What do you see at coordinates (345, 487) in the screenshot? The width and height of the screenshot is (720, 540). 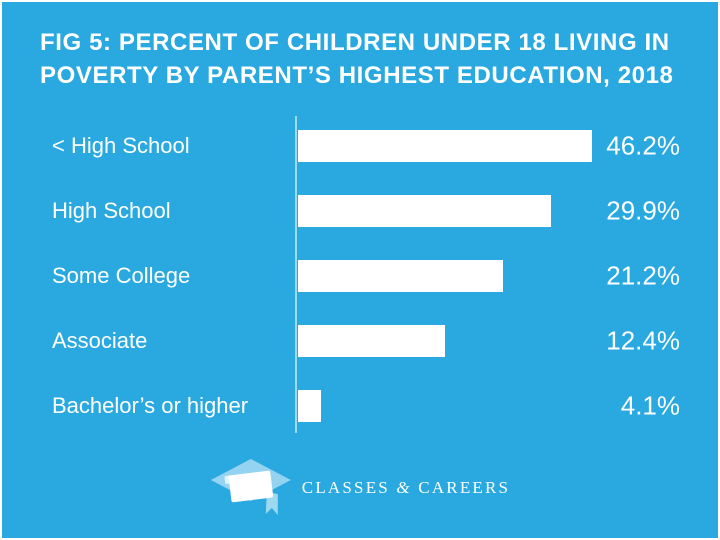 I see `logo-text-left: CLASSES` at bounding box center [345, 487].